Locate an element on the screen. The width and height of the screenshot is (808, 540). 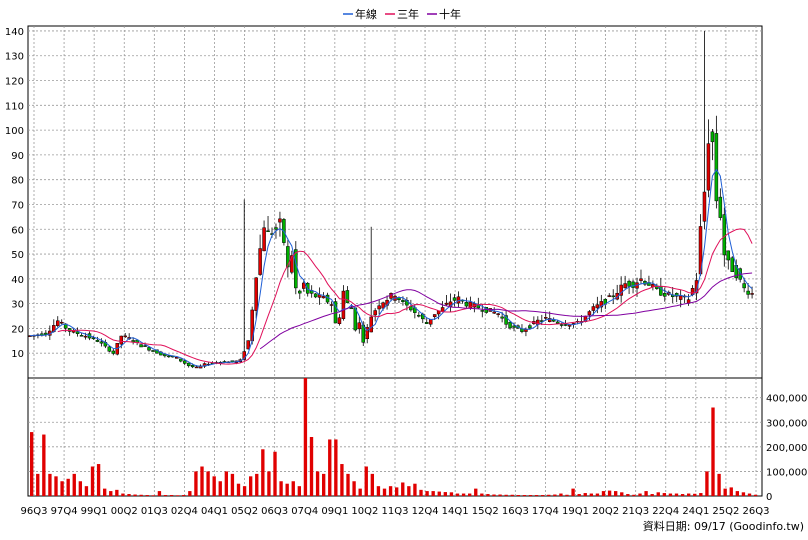
data-date-footer: 資料日期: 09/17 (Goodinfo.tw) is located at coordinates (723, 526).